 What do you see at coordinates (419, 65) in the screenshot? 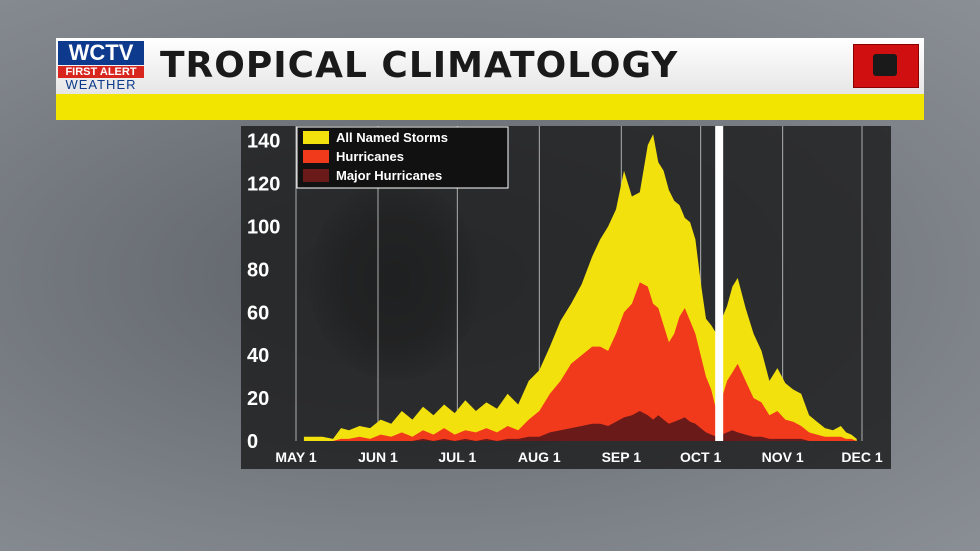
I see `page-title: TROPICAL CLIMATOLOGY` at bounding box center [419, 65].